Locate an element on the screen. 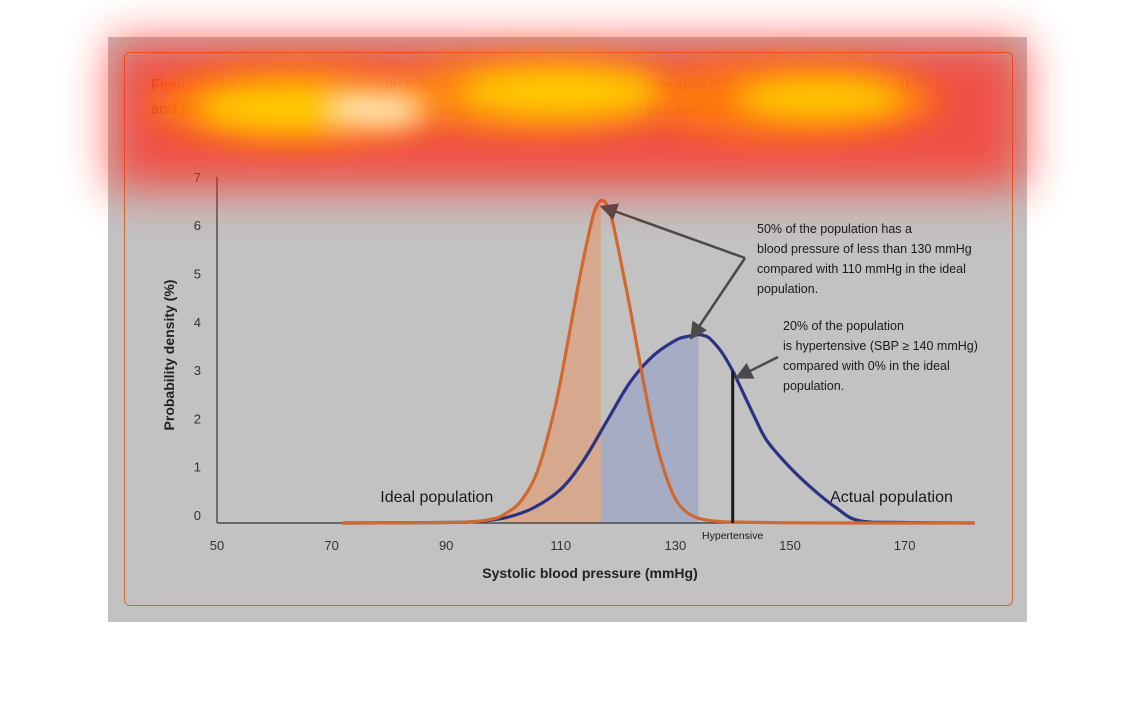 Image resolution: width=1134 pixels, height=716 pixels. x-tick-label: 70 is located at coordinates (331, 545).